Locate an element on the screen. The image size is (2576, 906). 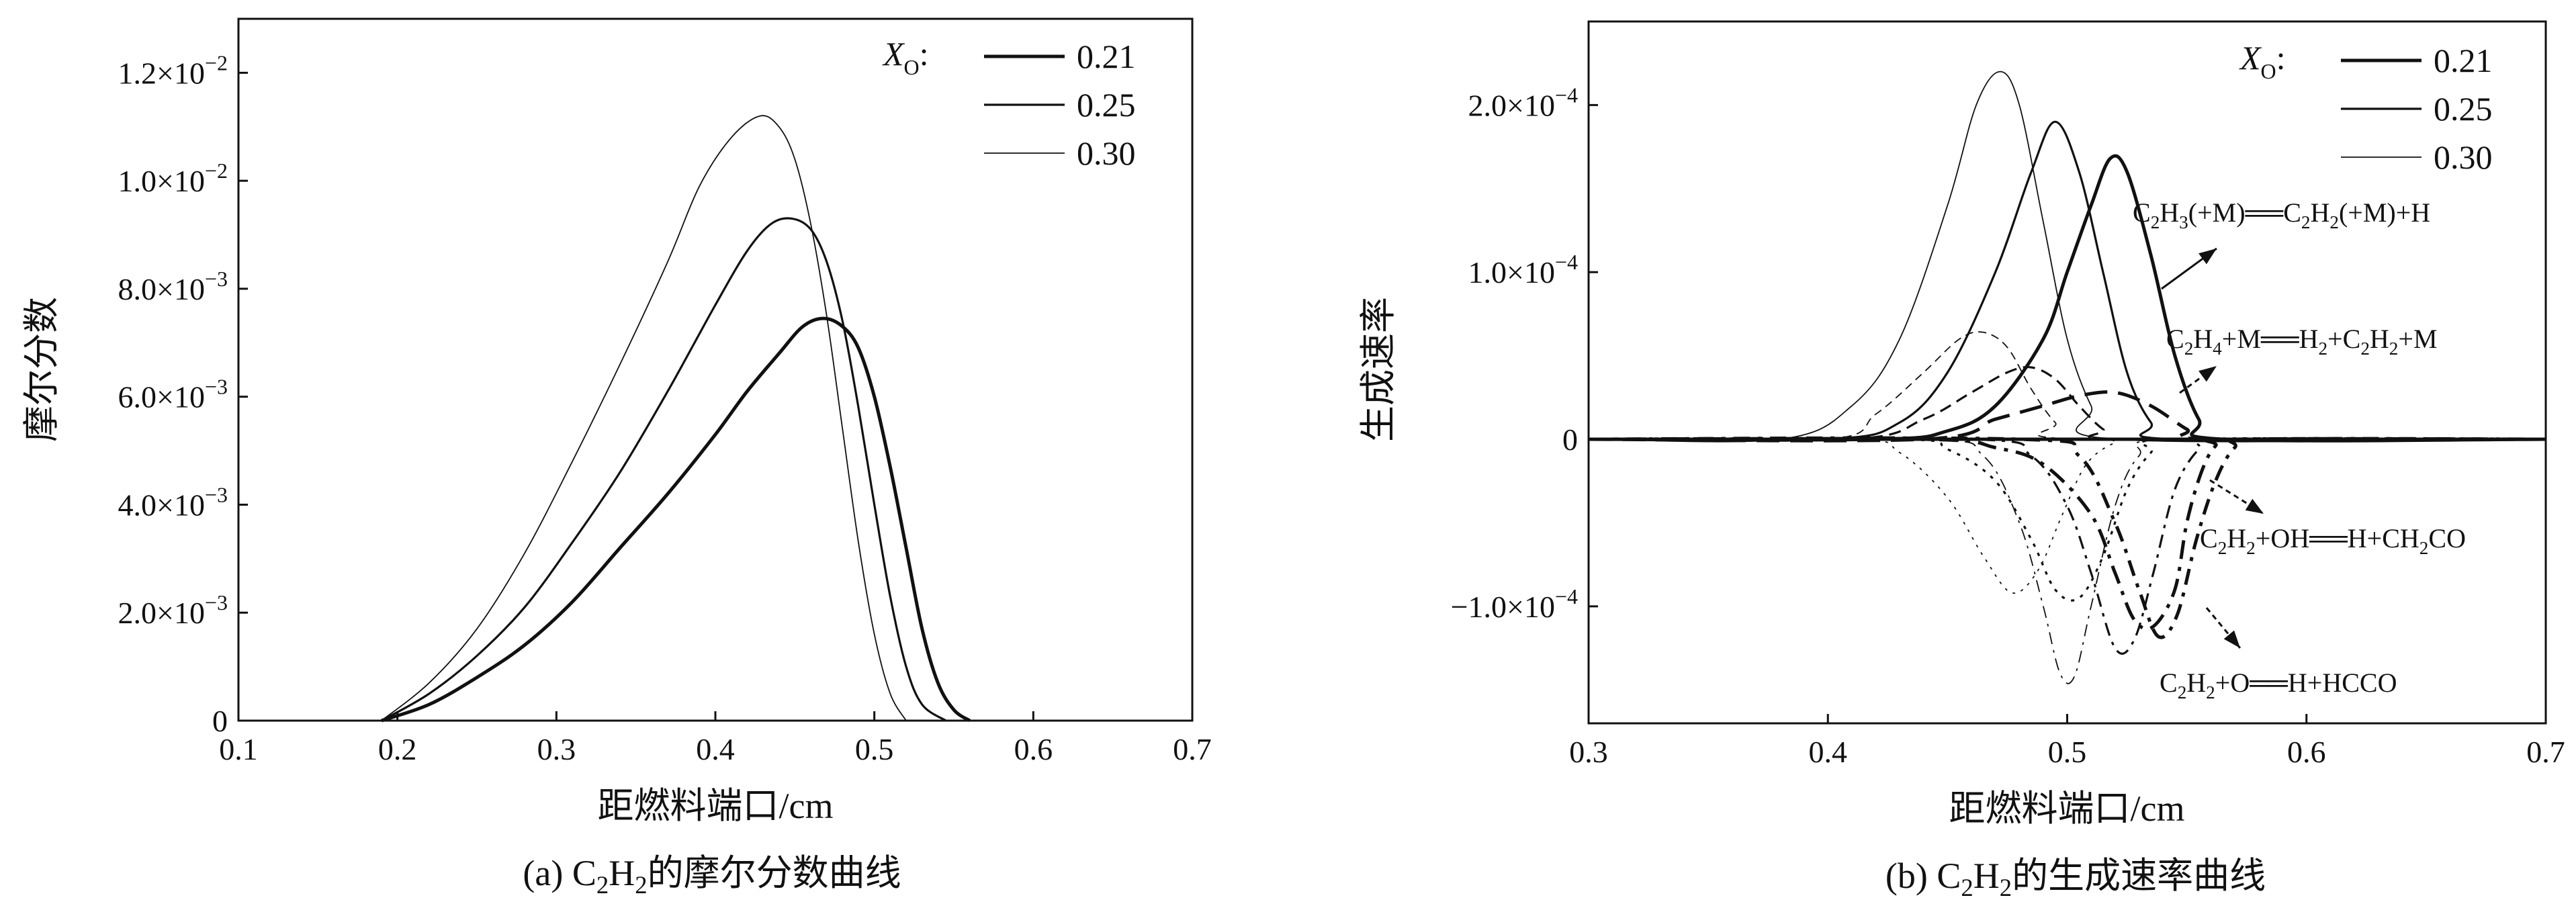
x-axis-title-a: 距燃料端口/cm is located at coordinates (716, 806).